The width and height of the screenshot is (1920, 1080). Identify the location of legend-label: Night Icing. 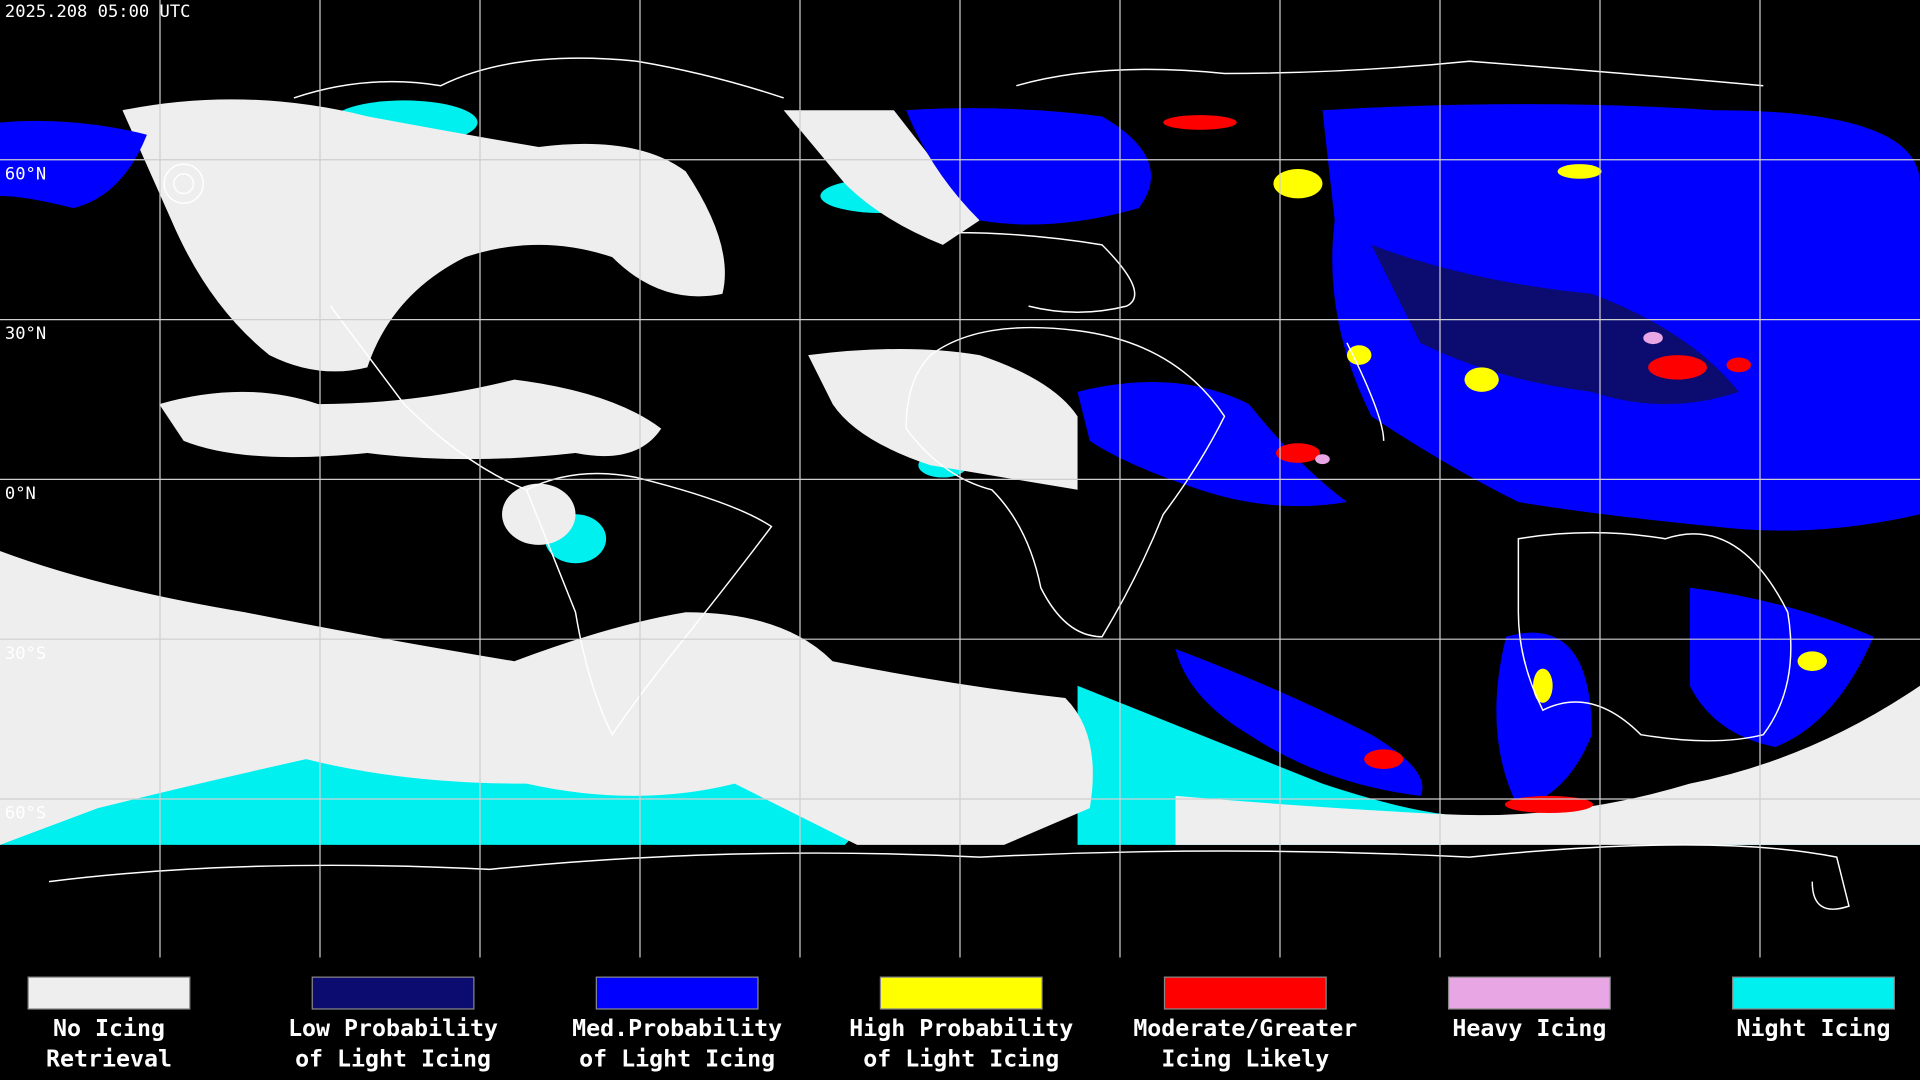
(1813, 1028).